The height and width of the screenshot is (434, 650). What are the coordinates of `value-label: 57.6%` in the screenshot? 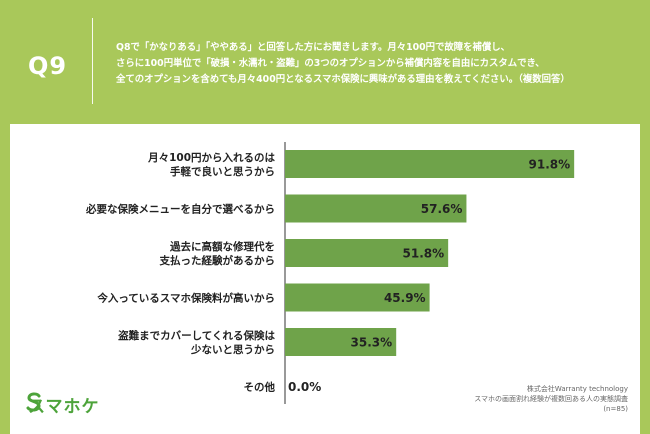 It's located at (442, 209).